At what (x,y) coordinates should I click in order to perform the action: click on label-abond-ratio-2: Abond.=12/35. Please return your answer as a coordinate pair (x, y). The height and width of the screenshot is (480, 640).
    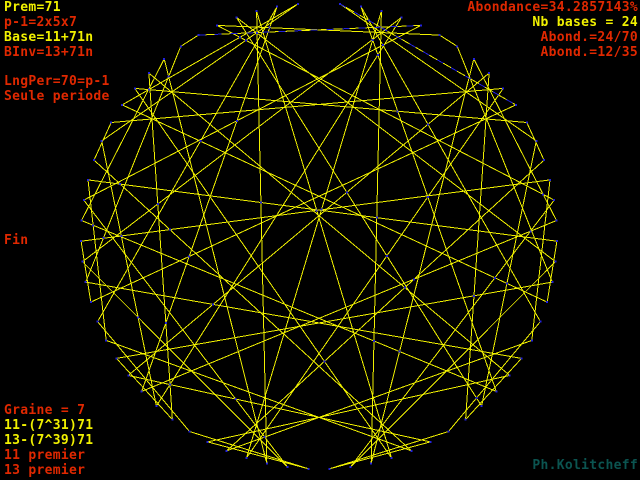
    Looking at the image, I should click on (589, 52).